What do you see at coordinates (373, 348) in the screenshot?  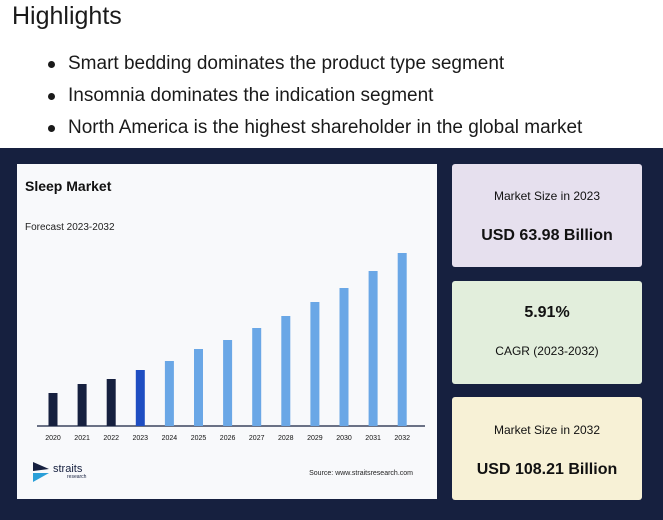 I see `bar-2031` at bounding box center [373, 348].